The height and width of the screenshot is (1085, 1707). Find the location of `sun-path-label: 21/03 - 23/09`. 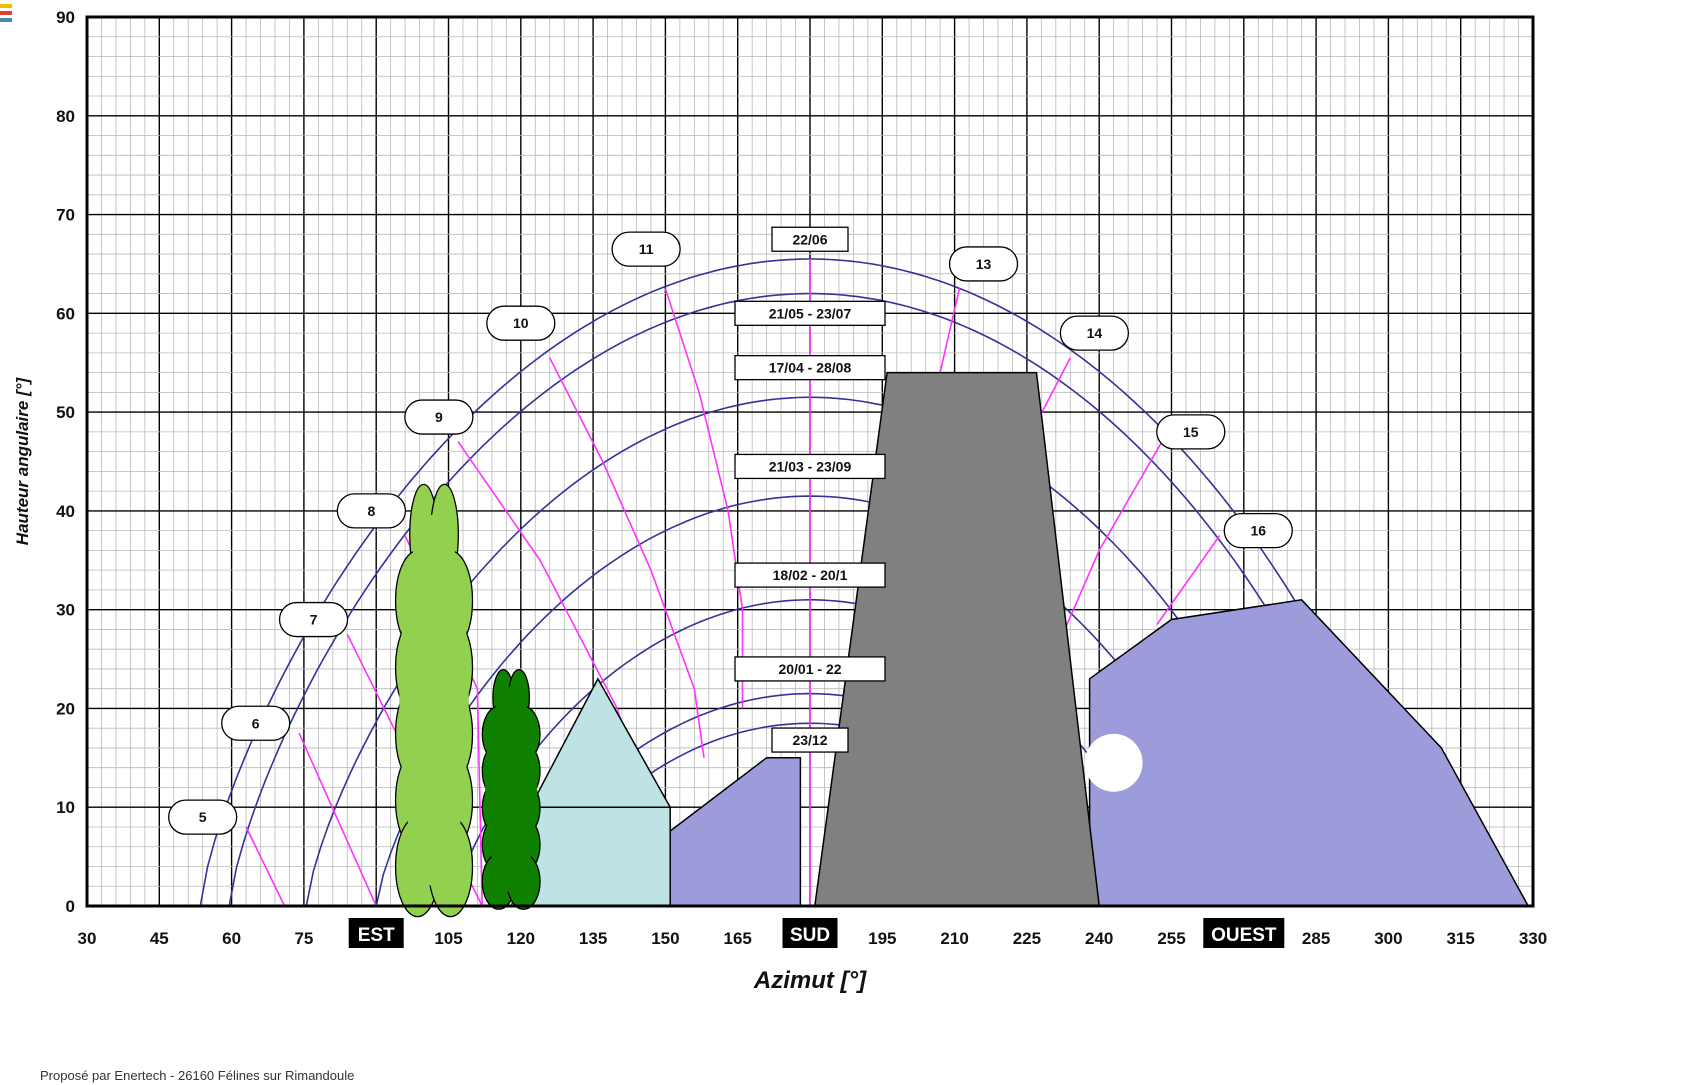

sun-path-label: 21/03 - 23/09 is located at coordinates (810, 466).